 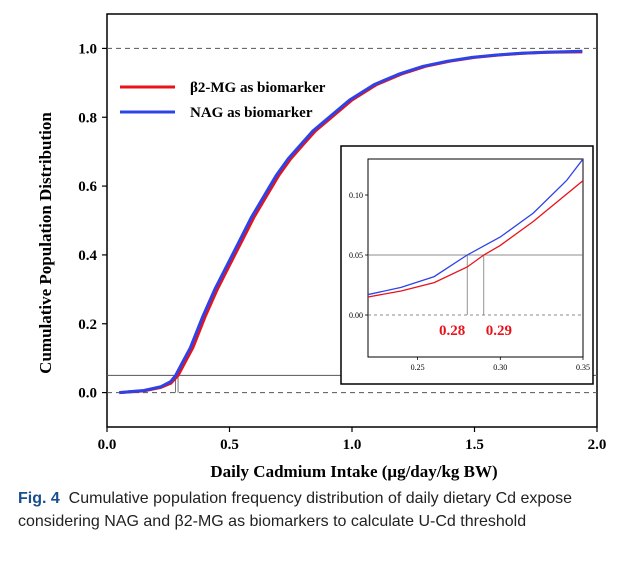 What do you see at coordinates (356, 315) in the screenshot?
I see `inset-y-tick-label: 0.00` at bounding box center [356, 315].